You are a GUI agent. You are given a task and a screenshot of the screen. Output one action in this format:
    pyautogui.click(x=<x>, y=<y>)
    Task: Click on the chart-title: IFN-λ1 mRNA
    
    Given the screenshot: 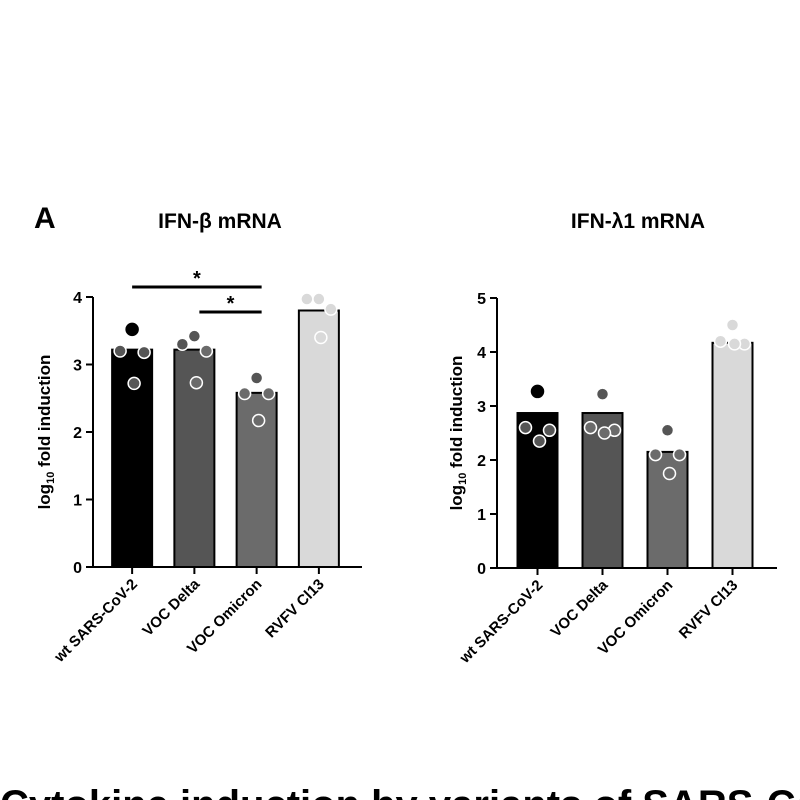 What is the action you would take?
    pyautogui.click(x=638, y=221)
    